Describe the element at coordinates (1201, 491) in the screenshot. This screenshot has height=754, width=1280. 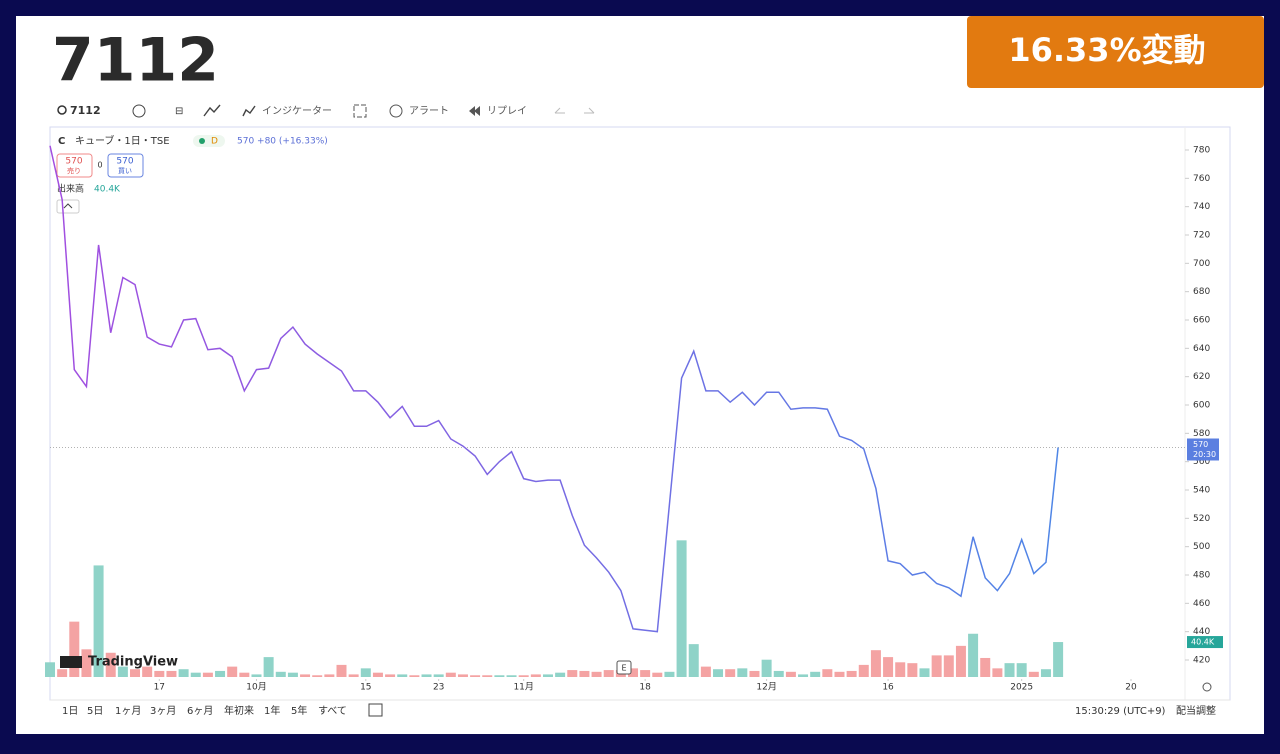
I see `y-tick-label: 540` at that location.